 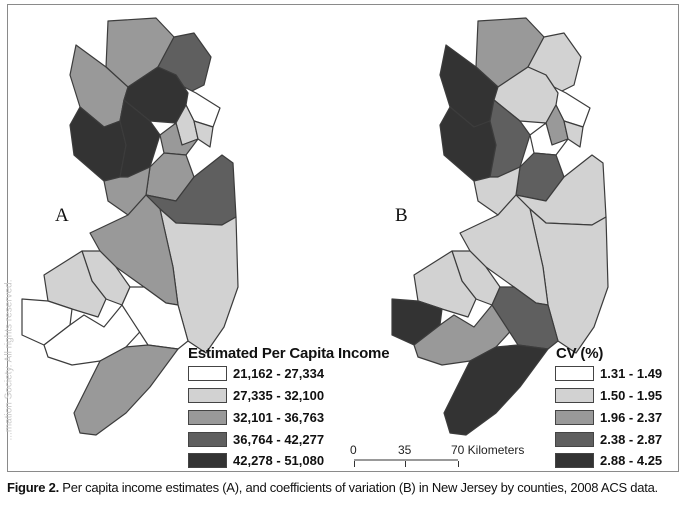 What do you see at coordinates (631, 439) in the screenshot?
I see `legend-b-label: 2.38 - 2.87` at bounding box center [631, 439].